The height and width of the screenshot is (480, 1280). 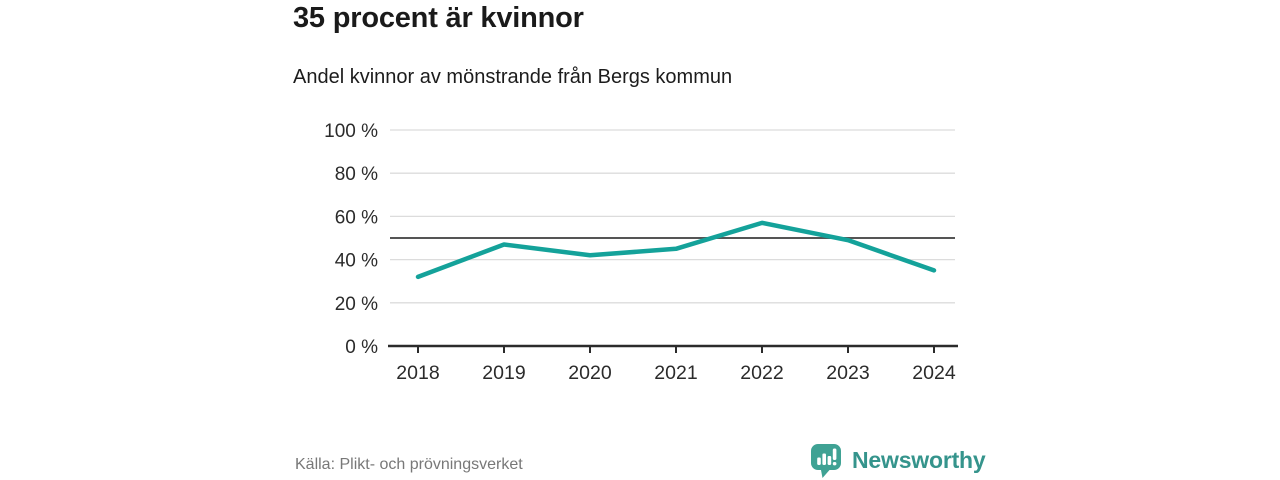 I want to click on y-axis-tick-label: 40 %, so click(x=356, y=261).